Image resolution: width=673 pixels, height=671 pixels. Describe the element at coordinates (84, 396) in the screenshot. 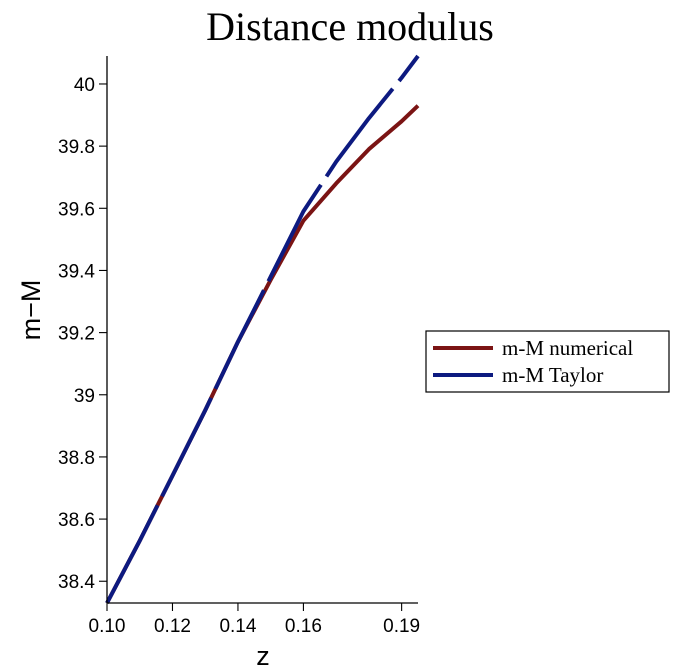

I see `y-tick-label: 39` at that location.